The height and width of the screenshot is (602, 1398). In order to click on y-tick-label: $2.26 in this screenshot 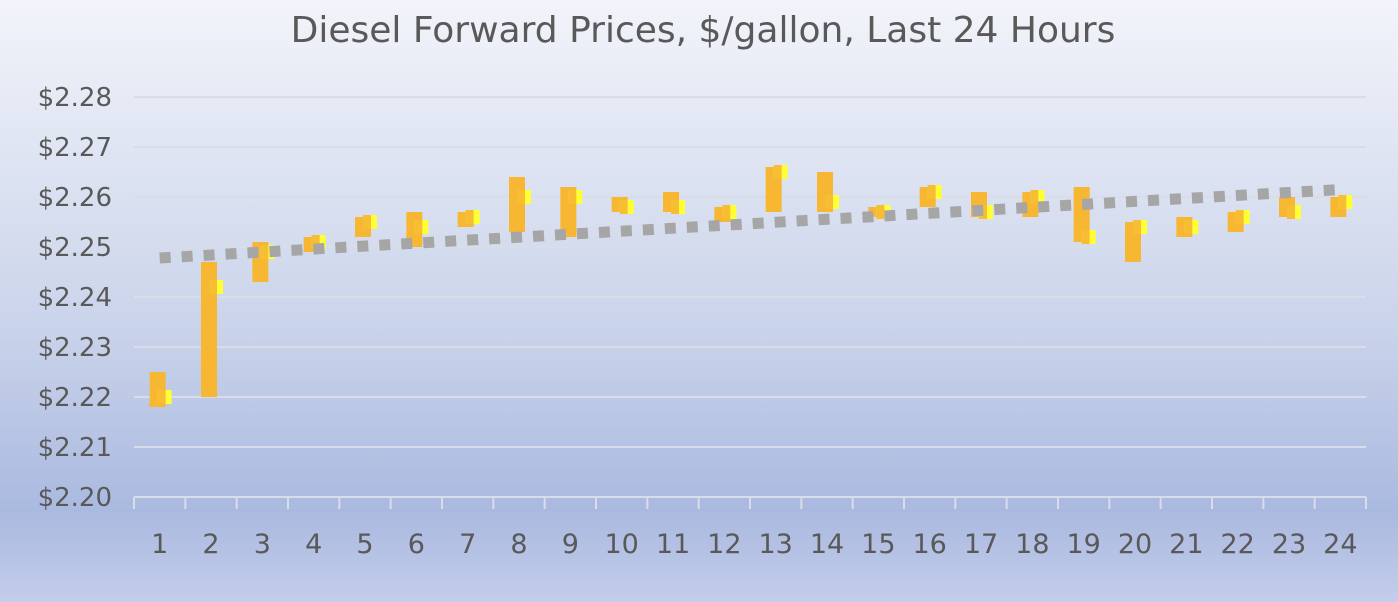, I will do `click(75, 198)`.